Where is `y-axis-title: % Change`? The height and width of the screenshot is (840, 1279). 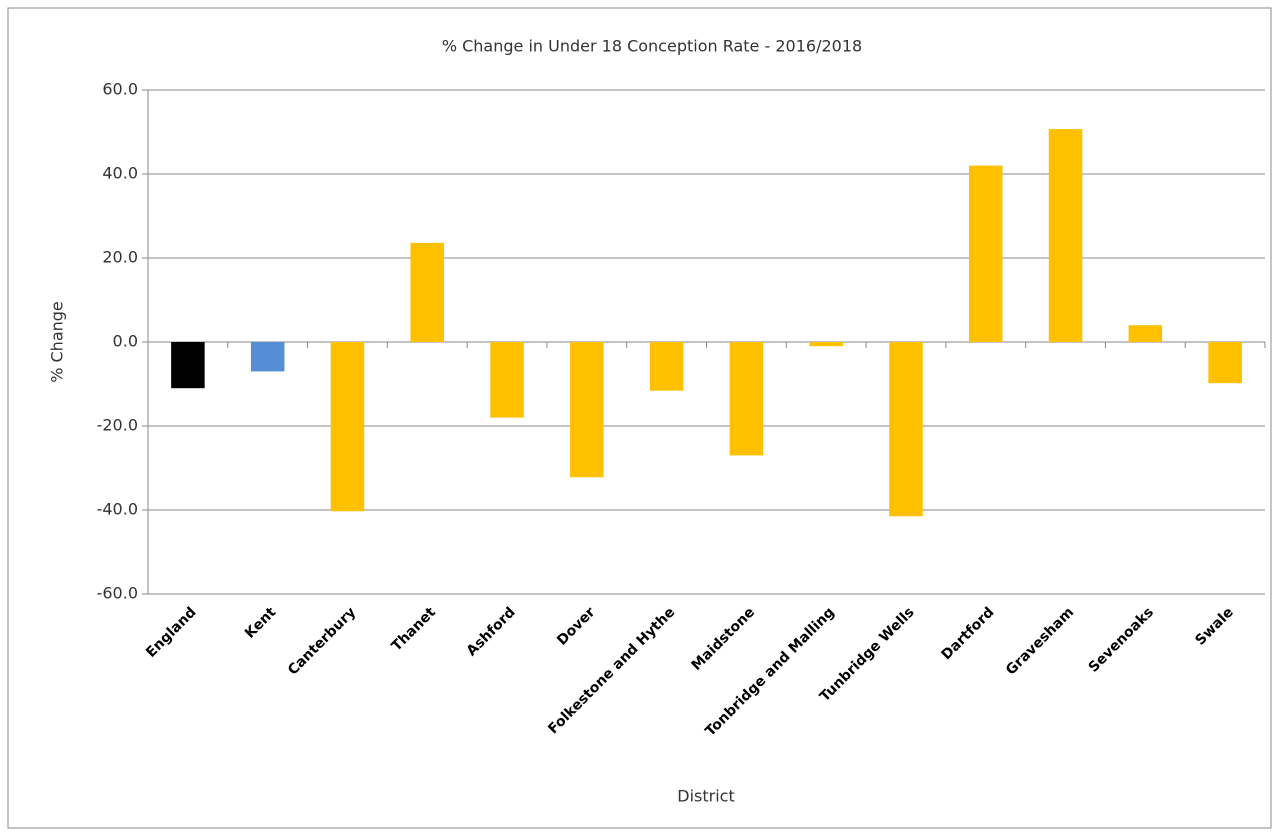
y-axis-title: % Change is located at coordinates (57, 342).